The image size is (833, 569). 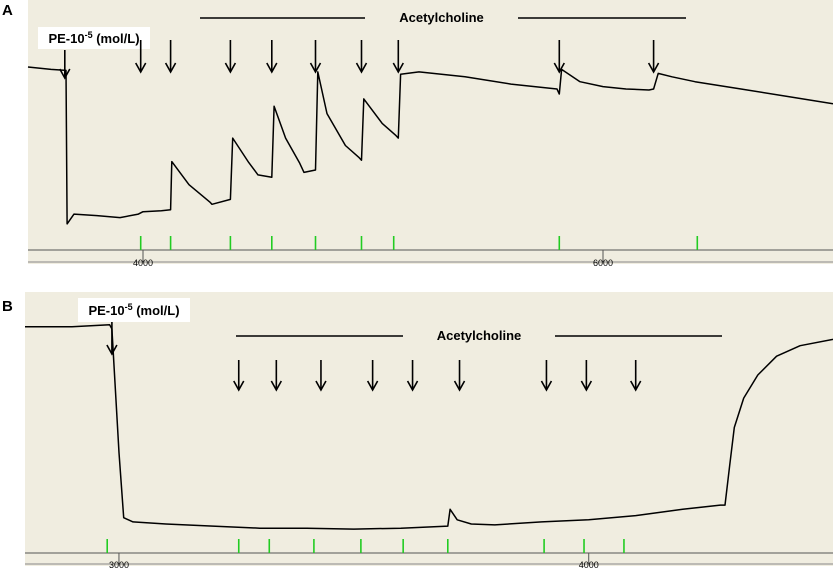 I want to click on panel-label: A, so click(x=7, y=10).